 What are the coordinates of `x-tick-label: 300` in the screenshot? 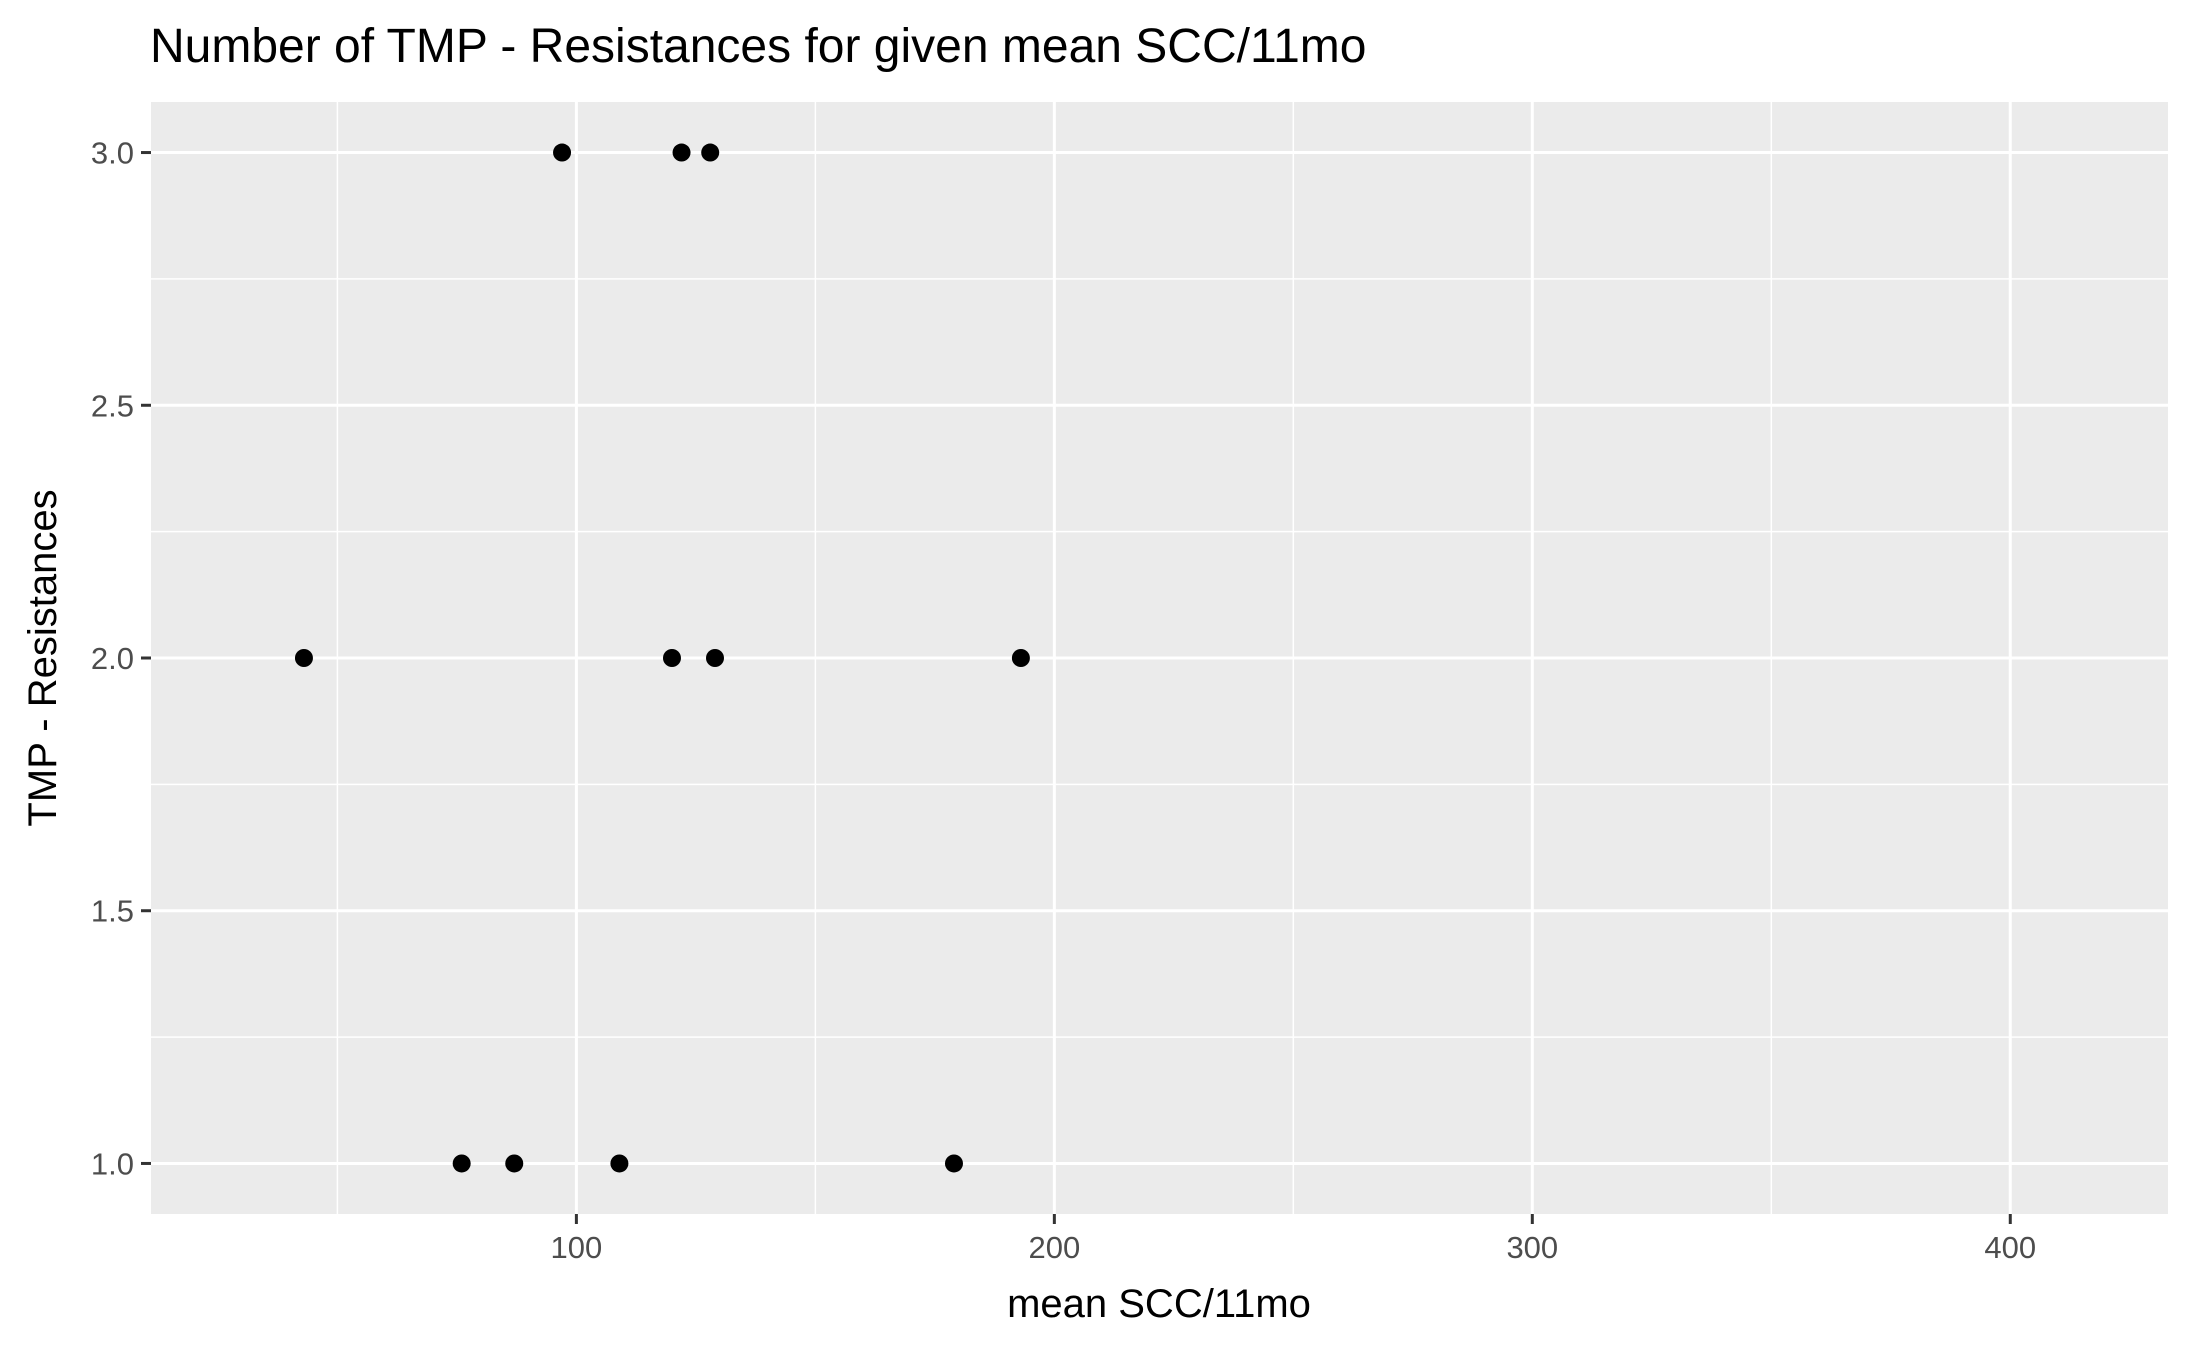 It's located at (1532, 1247).